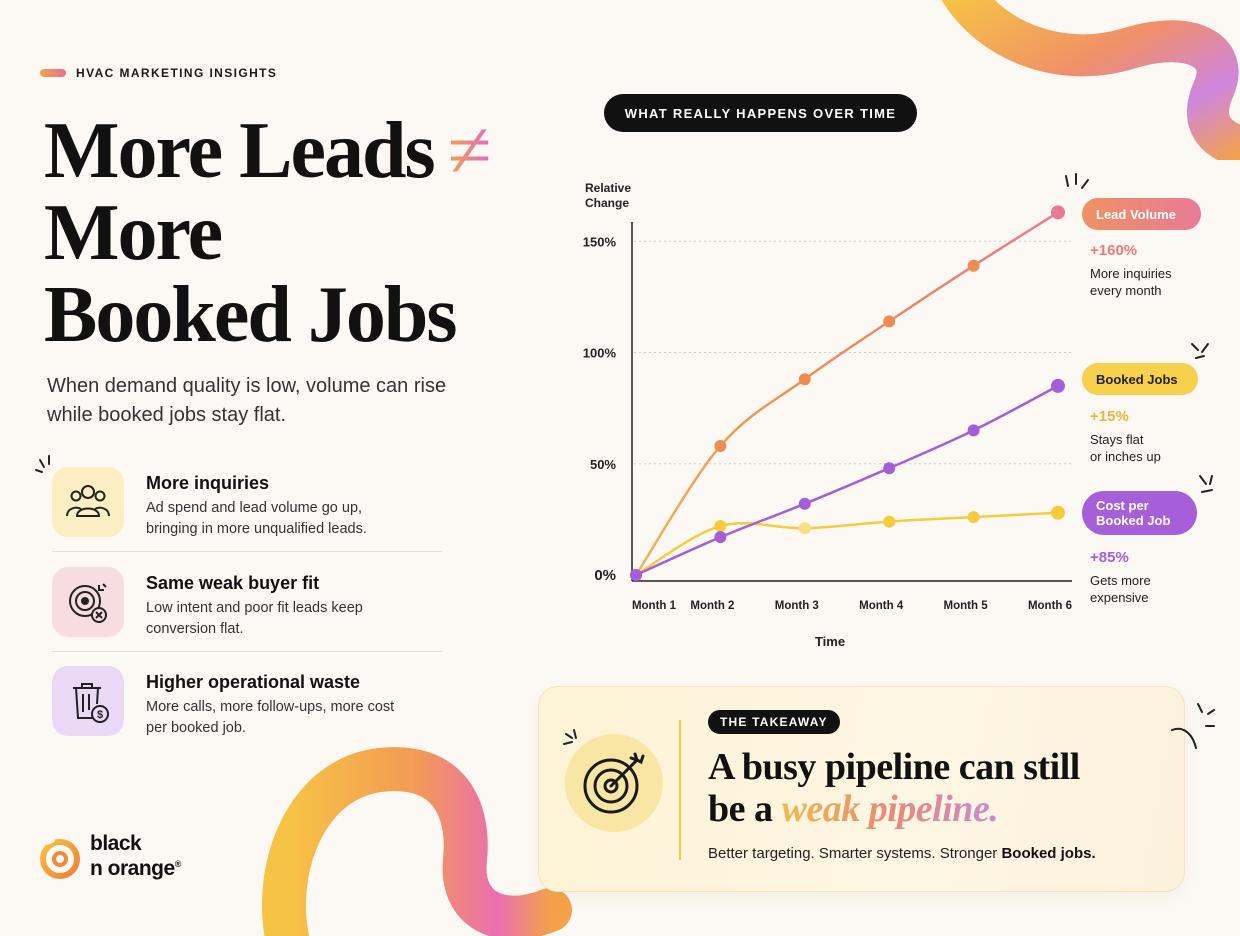 The width and height of the screenshot is (1240, 936). Describe the element at coordinates (1131, 273) in the screenshot. I see `callout-desc-line: More inquiries` at that location.